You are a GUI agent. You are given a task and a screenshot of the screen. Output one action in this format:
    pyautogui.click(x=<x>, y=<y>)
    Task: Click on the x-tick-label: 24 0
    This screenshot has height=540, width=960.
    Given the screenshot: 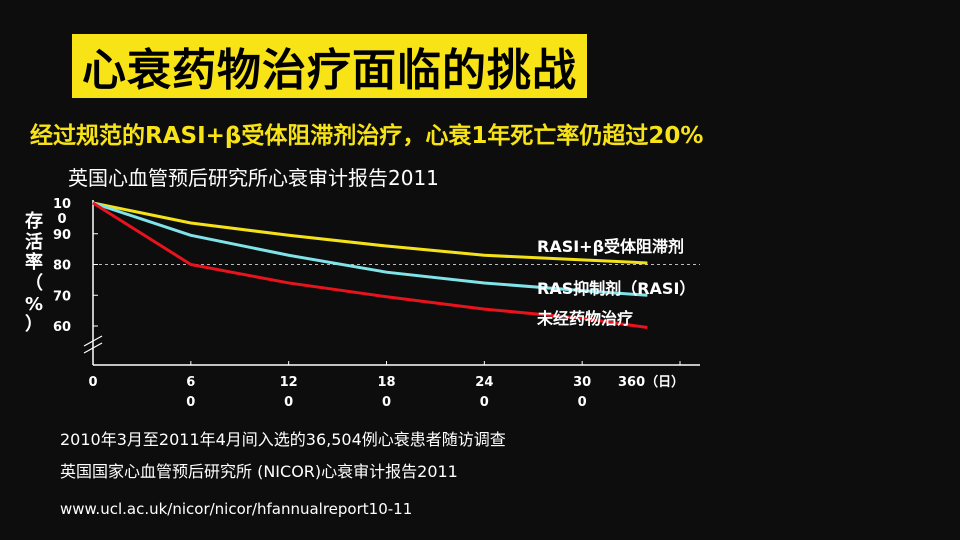 What is the action you would take?
    pyautogui.click(x=484, y=392)
    